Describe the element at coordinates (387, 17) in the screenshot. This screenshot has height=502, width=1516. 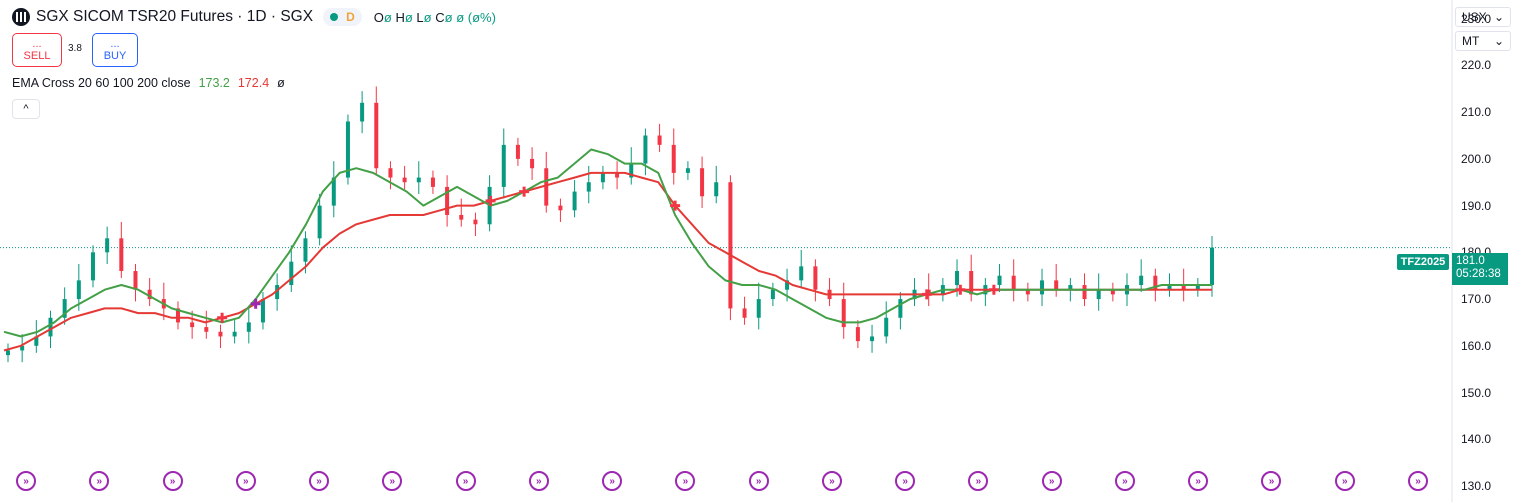
I see `open-value: ø` at that location.